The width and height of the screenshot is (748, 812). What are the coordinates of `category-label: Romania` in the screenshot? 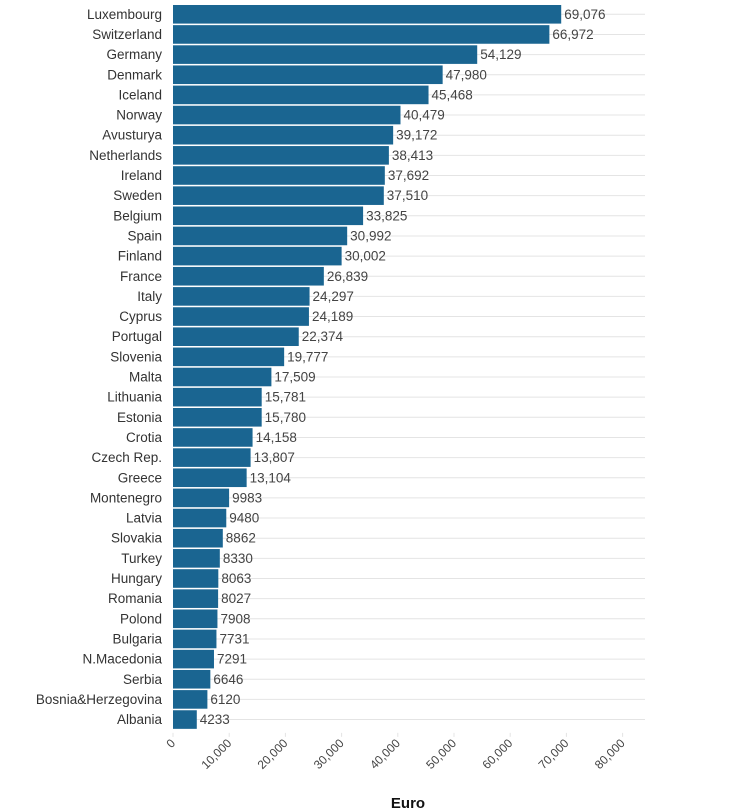 It's located at (135, 598).